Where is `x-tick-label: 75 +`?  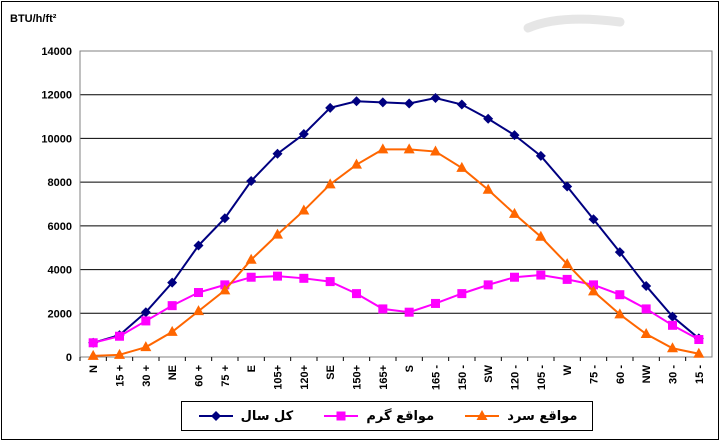 x-tick-label: 75 + is located at coordinates (226, 376).